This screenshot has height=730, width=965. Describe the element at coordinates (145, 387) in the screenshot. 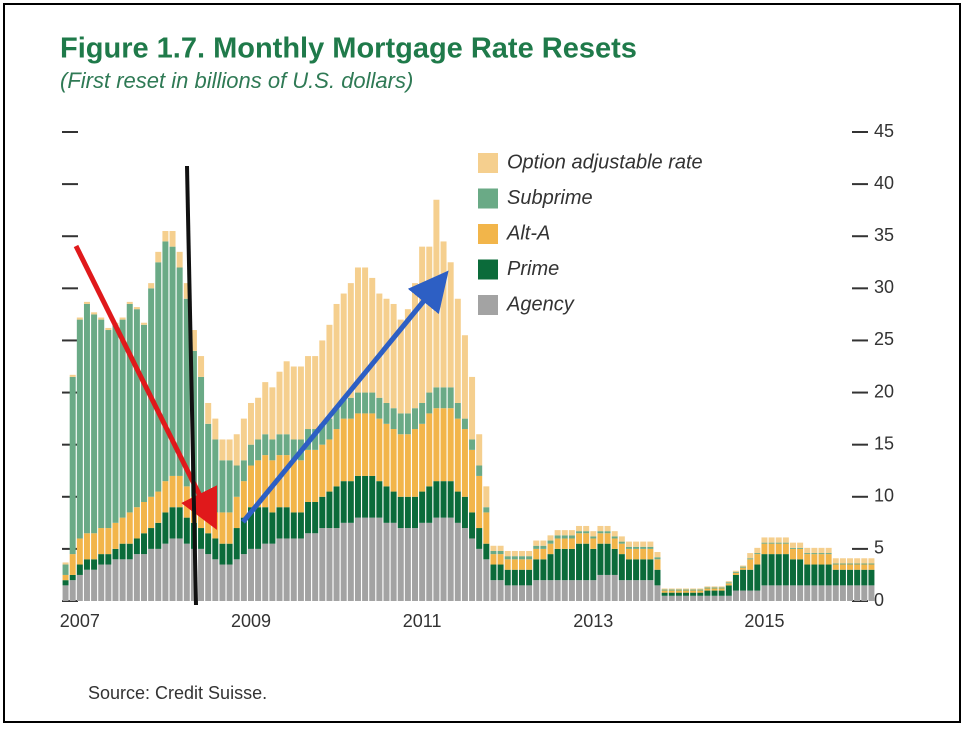

I see `red-arrow` at that location.